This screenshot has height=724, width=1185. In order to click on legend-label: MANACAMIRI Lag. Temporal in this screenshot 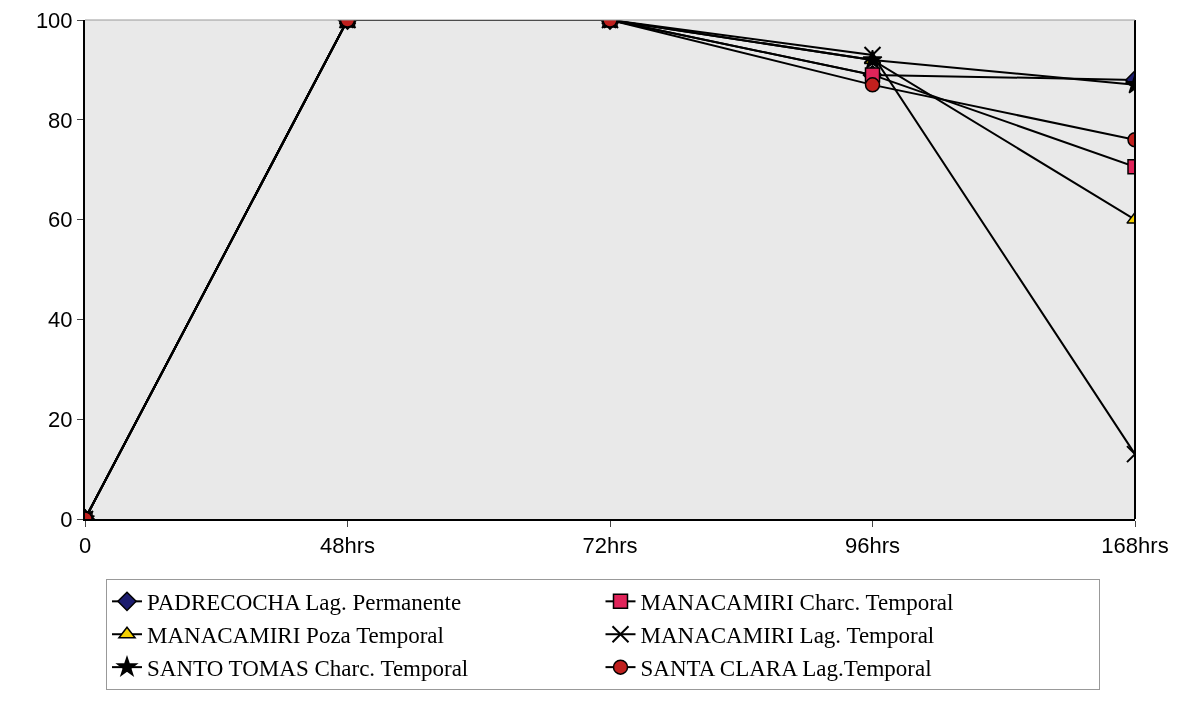, I will do `click(787, 636)`.